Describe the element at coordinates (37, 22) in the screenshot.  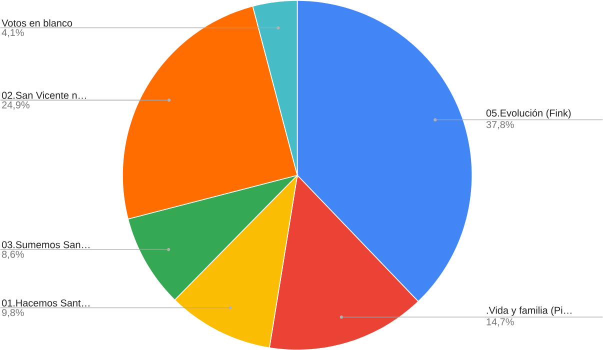
I see `slice-label: Votos en blanco` at that location.